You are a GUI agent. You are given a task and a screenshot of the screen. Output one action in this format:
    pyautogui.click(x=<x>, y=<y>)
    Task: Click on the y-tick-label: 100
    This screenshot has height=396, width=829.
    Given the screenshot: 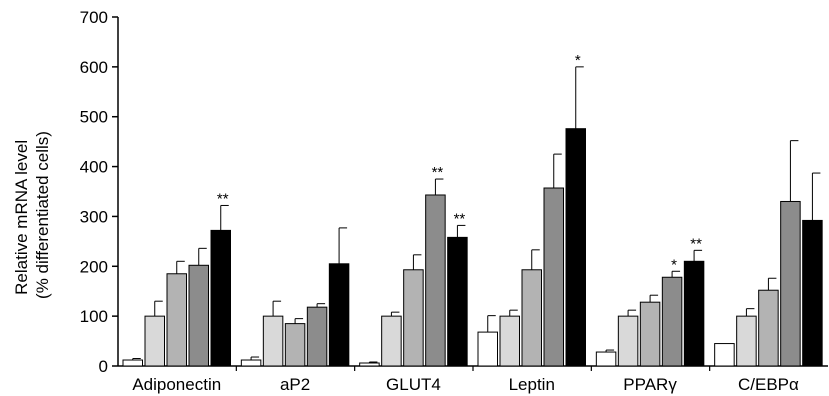 What is the action you would take?
    pyautogui.click(x=94, y=316)
    